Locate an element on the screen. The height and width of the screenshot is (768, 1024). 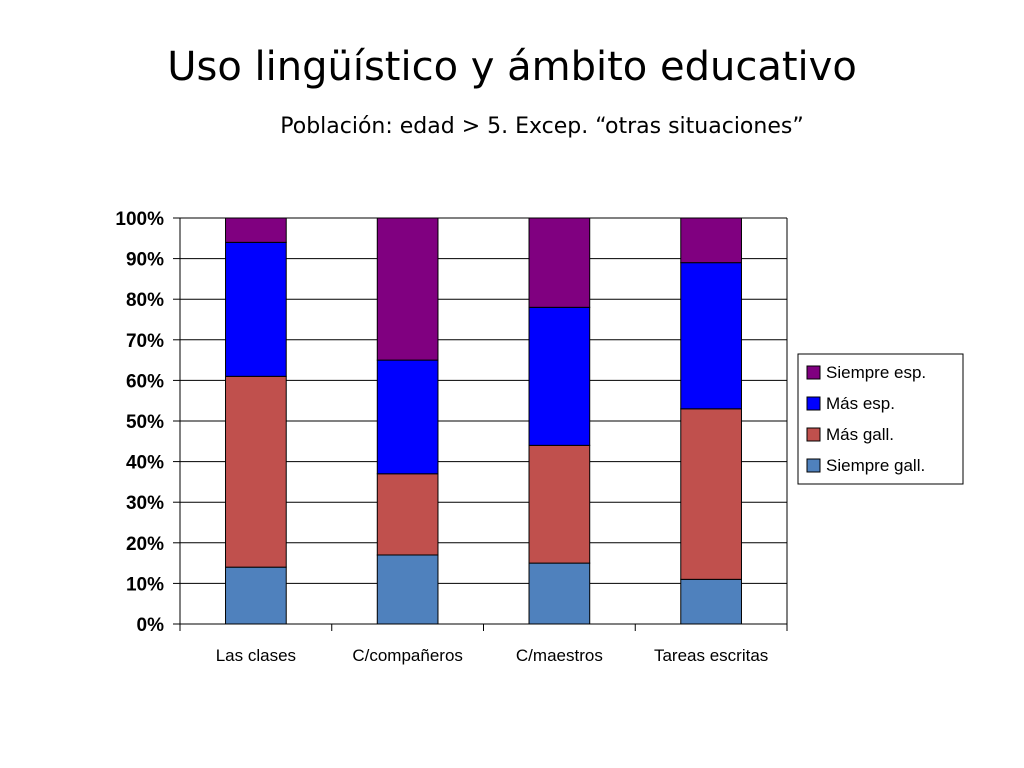
y-tick-label: 90% is located at coordinates (145, 260).